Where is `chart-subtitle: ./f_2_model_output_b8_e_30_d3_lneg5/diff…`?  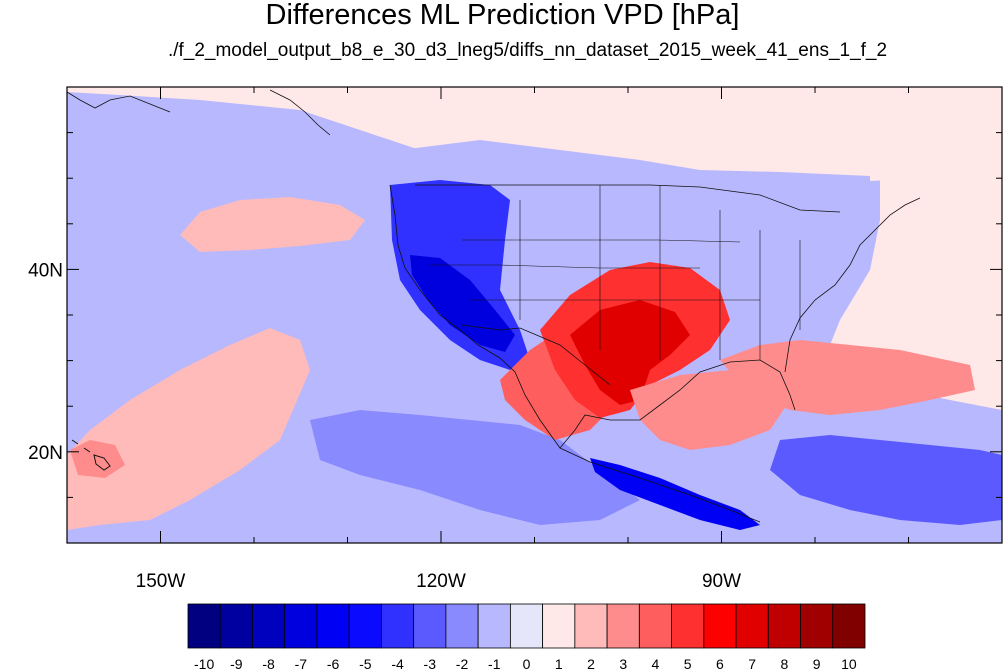
chart-subtitle: ./f_2_model_output_b8_e_30_d3_lneg5/diff… is located at coordinates (527, 50).